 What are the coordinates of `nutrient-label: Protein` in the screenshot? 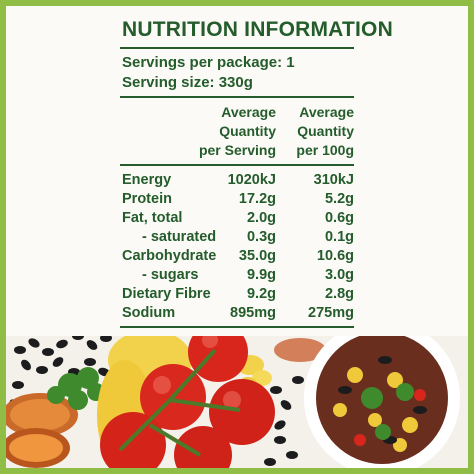 It's located at (147, 199).